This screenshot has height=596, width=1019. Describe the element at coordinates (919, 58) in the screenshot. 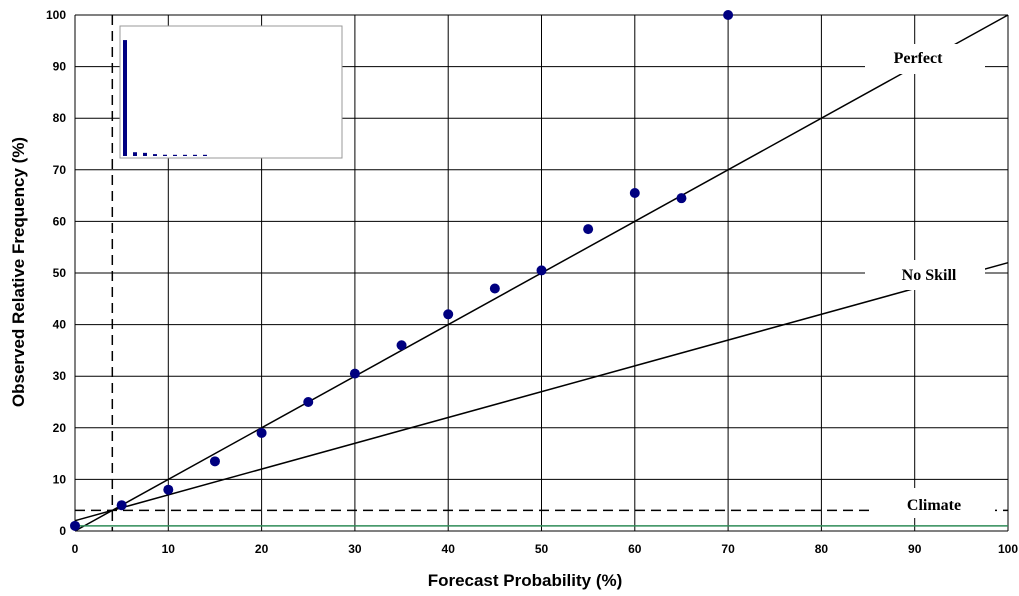

I see `perfect-label: Perfect` at that location.